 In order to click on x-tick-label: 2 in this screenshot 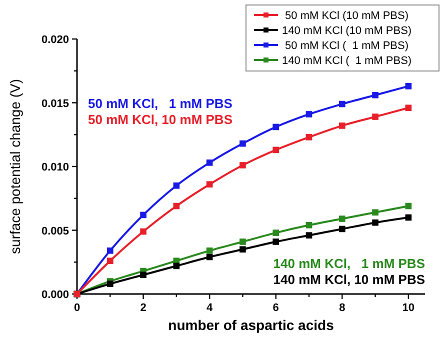, I will do `click(143, 308)`.